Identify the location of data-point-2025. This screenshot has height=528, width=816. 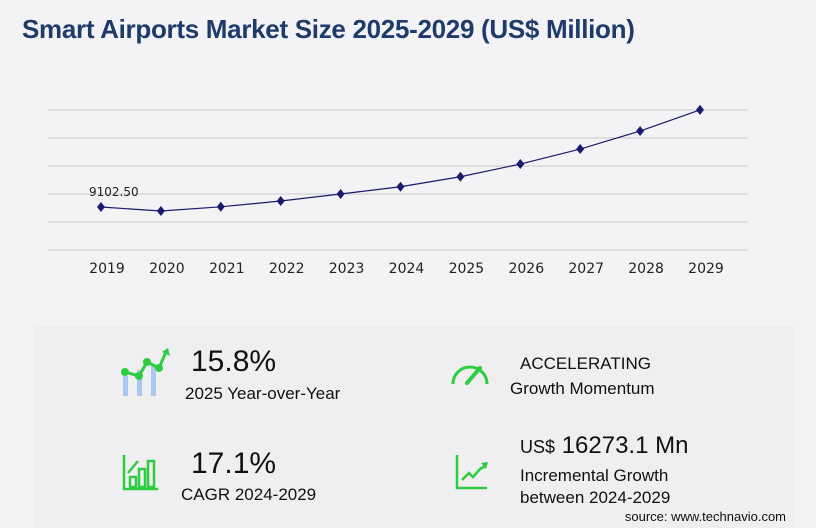
(460, 176).